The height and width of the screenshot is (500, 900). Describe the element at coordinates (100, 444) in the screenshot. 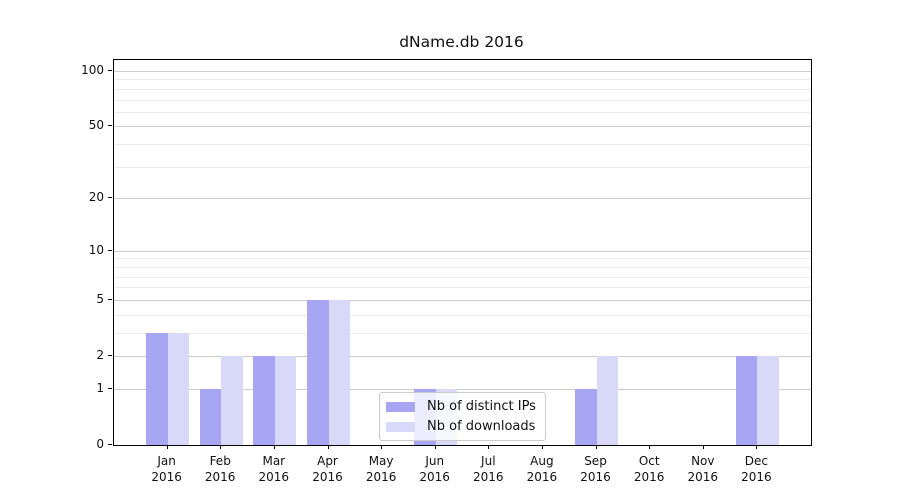

I see `y-tick-label-0: 0` at that location.